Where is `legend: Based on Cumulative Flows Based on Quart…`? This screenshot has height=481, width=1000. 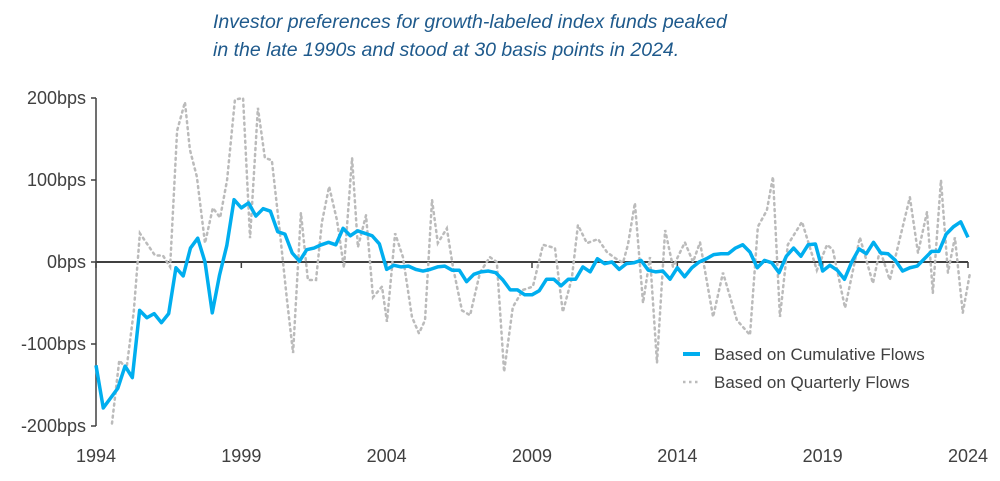 legend: Based on Cumulative Flows Based on Quart… is located at coordinates (804, 368).